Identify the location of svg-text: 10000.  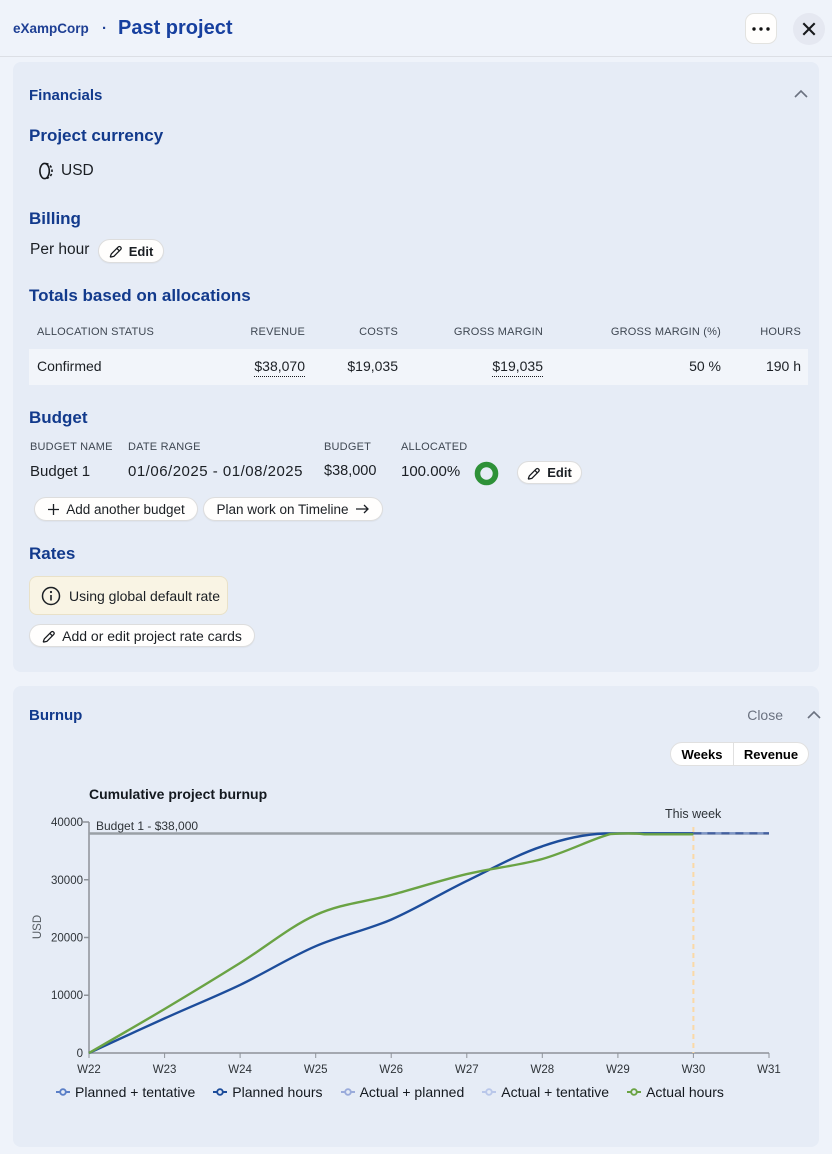
(67, 996).